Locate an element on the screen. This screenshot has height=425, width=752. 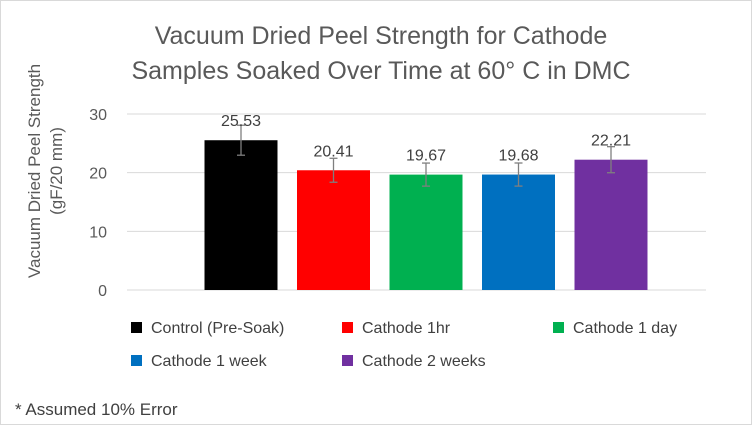
data-label: 22.21 is located at coordinates (611, 141).